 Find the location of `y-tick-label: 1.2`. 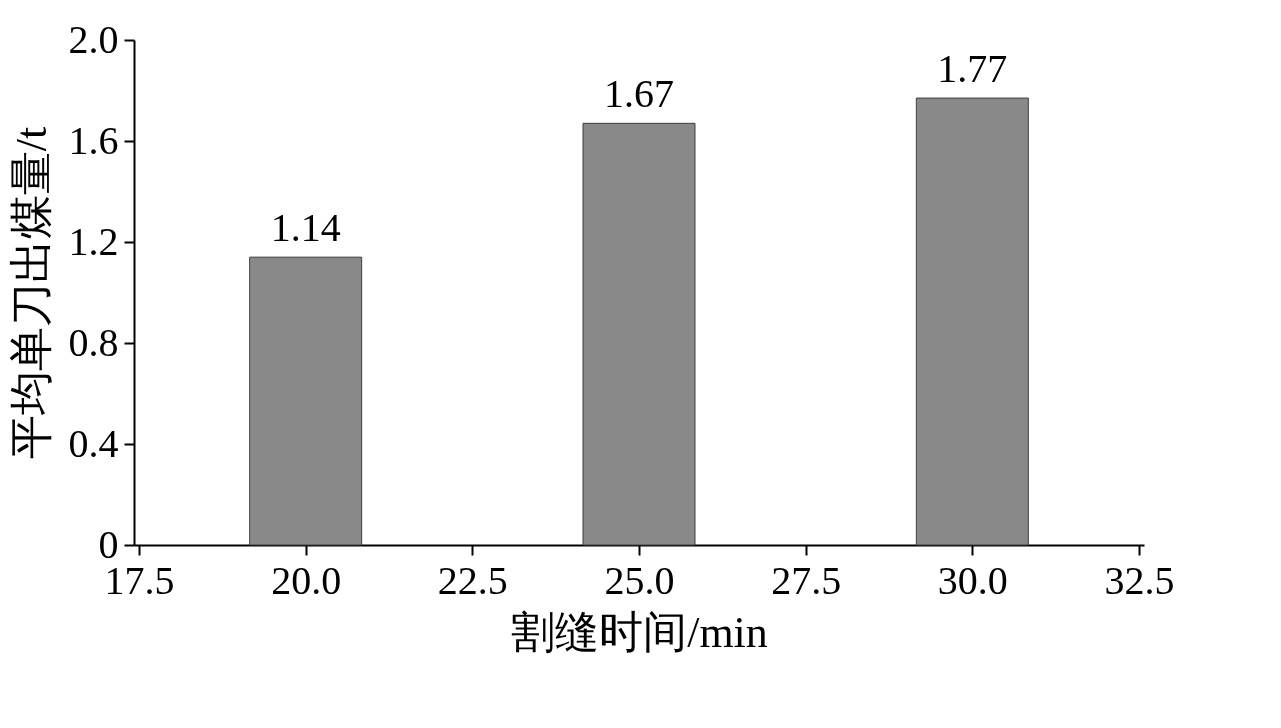

y-tick-label: 1.2 is located at coordinates (93, 241).